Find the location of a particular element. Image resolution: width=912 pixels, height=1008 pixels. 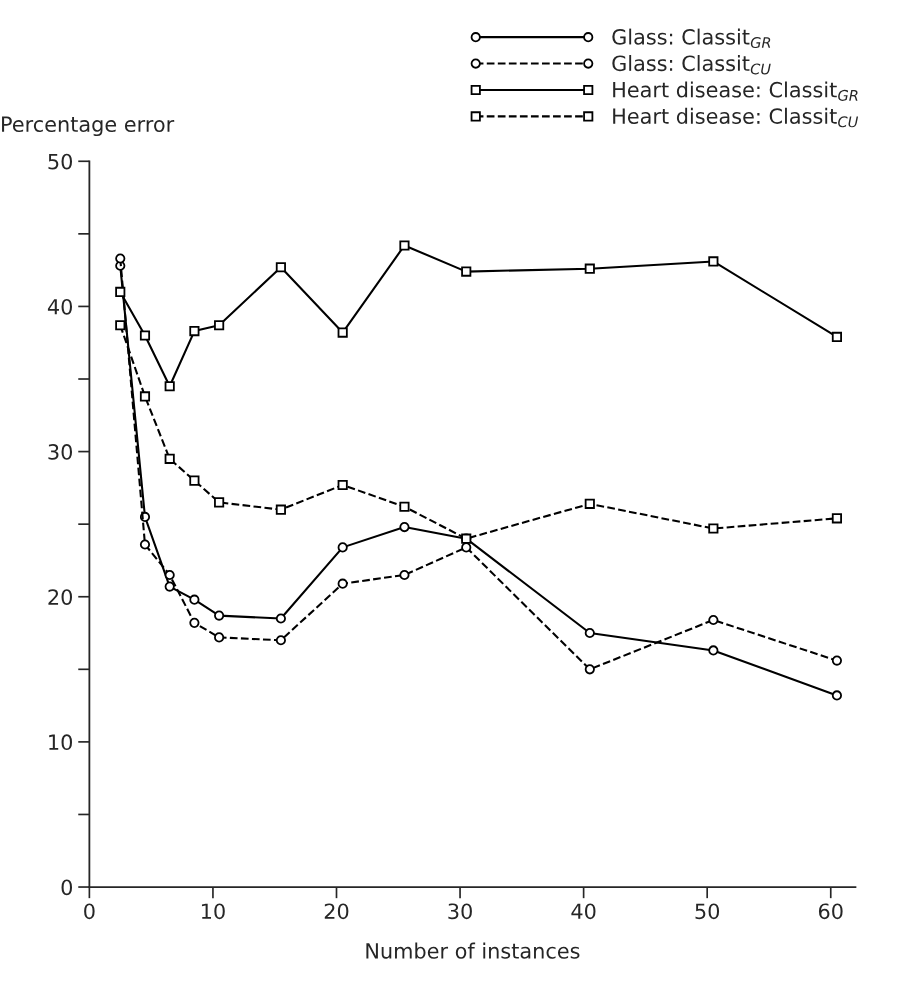

legend-label: Glass: Classit$_{CU}$ is located at coordinates (691, 65).